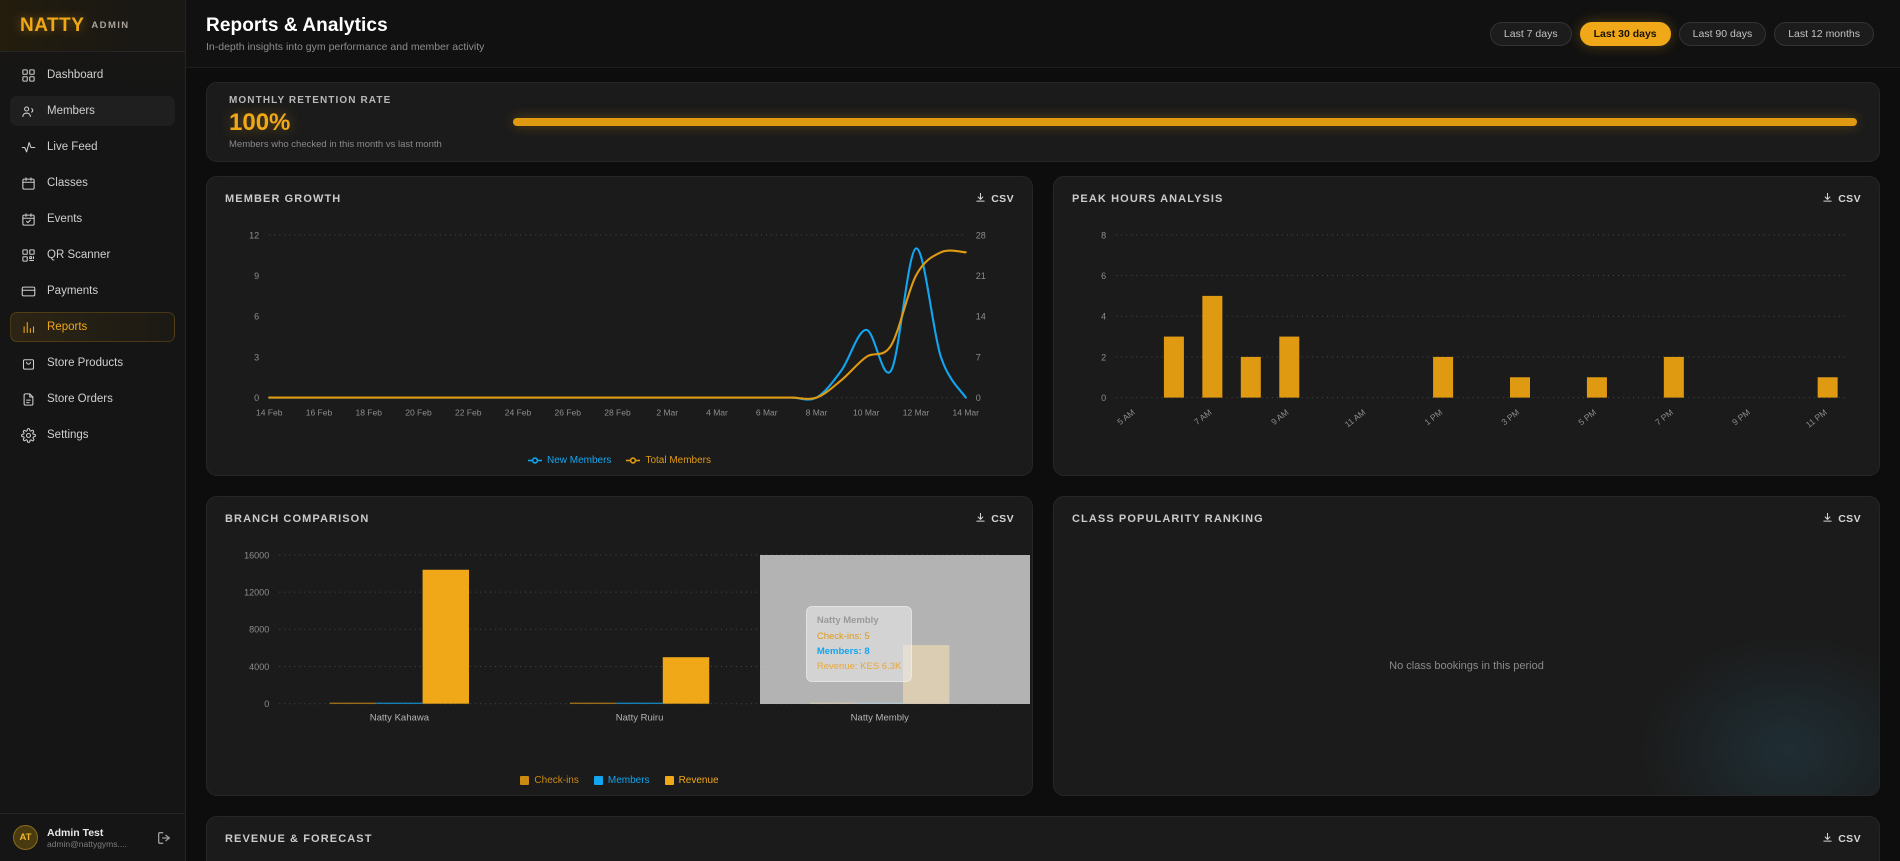  I want to click on sidebar-item-dashboard: Dashboard, so click(92, 75).